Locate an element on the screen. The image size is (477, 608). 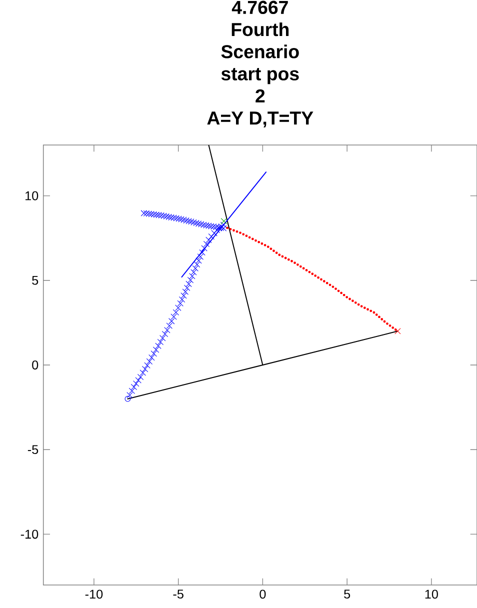
text: 4.7667 is located at coordinates (260, 7).